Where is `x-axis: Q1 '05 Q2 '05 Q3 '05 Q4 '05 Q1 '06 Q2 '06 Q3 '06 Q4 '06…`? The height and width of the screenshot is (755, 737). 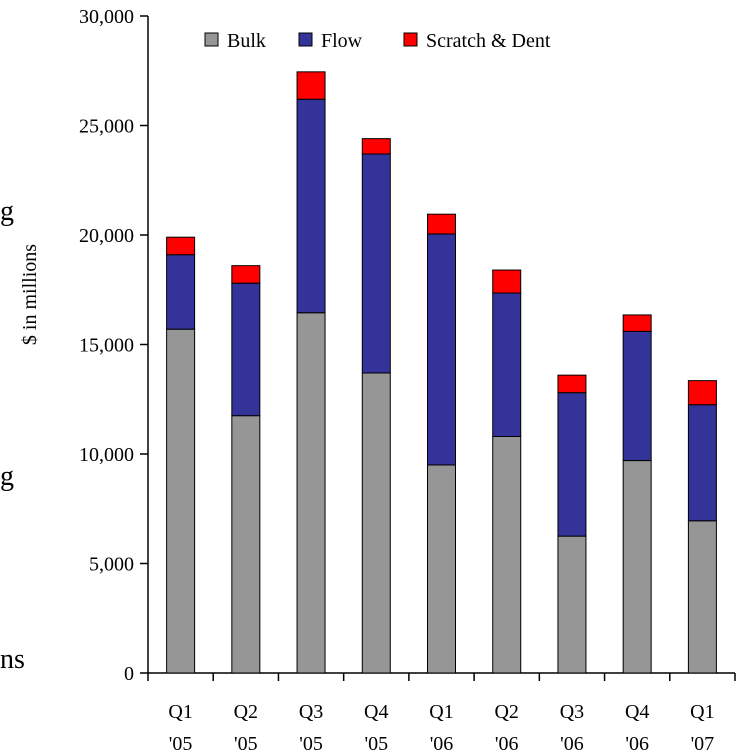
x-axis: Q1 '05 Q2 '05 Q3 '05 Q4 '05 Q1 '06 Q2 '06 Q3 '06 Q4 '06… is located at coordinates (441, 713).